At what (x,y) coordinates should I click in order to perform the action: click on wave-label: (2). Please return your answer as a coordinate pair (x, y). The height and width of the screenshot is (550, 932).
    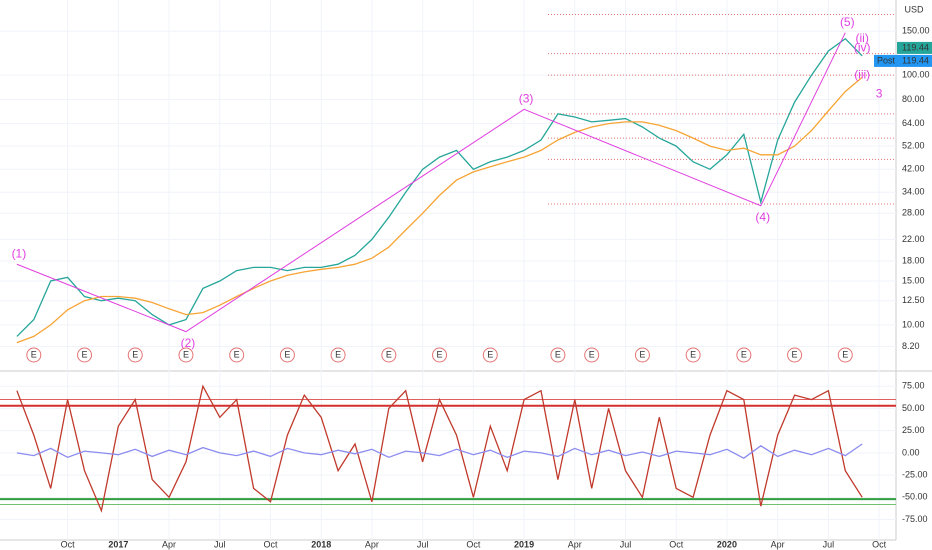
    Looking at the image, I should click on (188, 343).